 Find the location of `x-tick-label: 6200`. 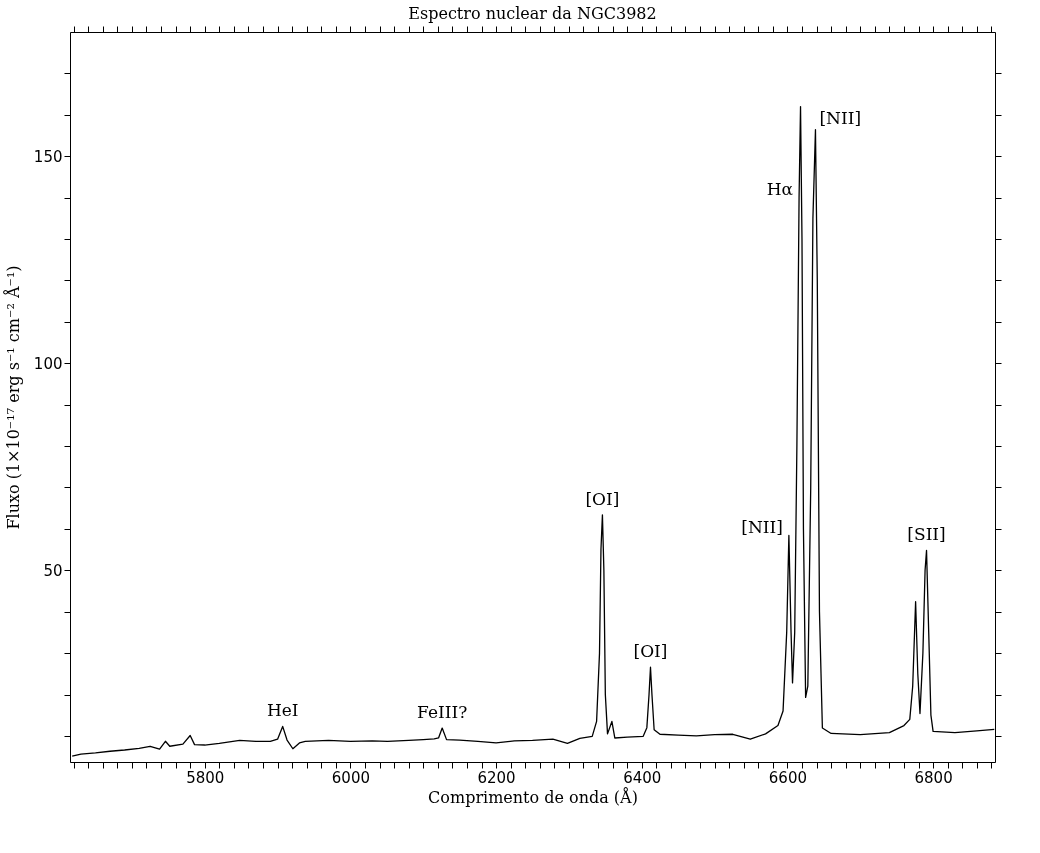

x-tick-label: 6200 is located at coordinates (496, 777).